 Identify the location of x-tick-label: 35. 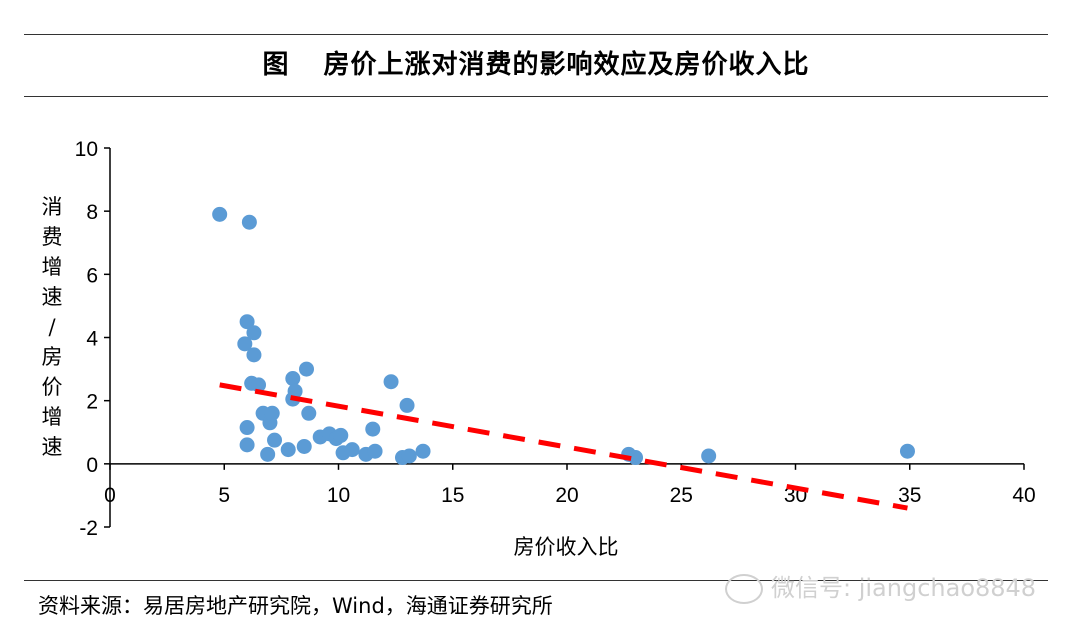
(909, 495).